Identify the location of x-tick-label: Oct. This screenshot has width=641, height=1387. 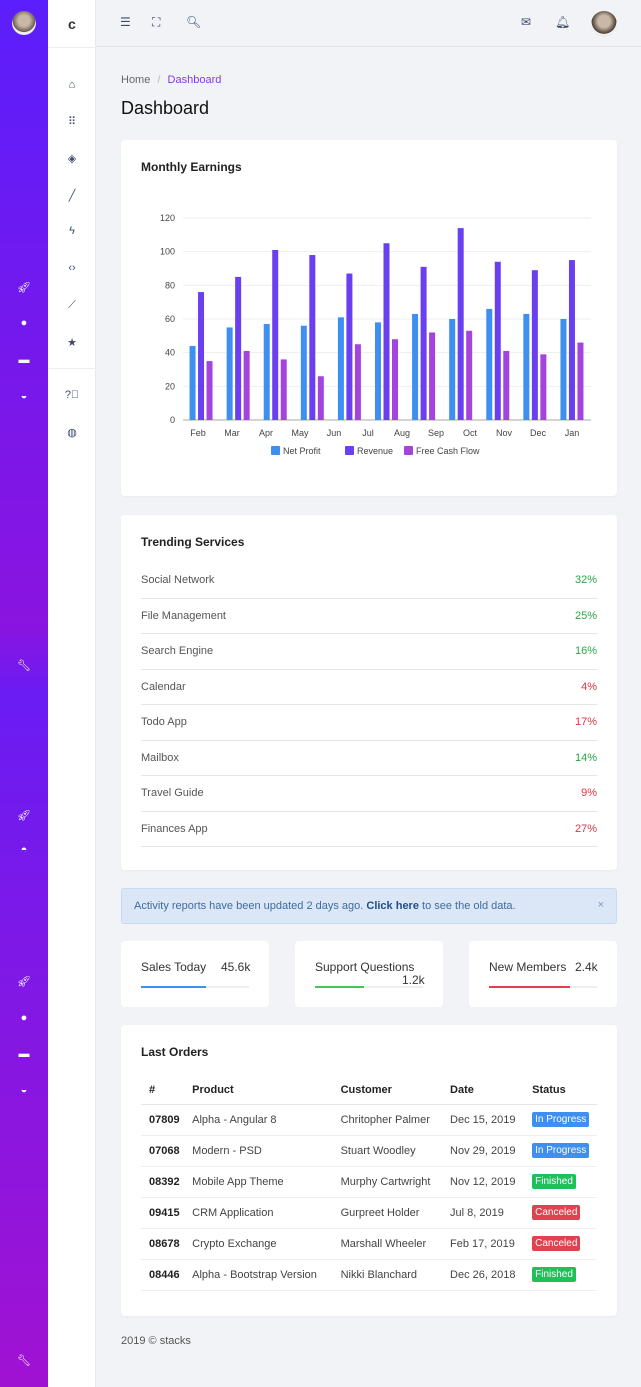
(470, 433).